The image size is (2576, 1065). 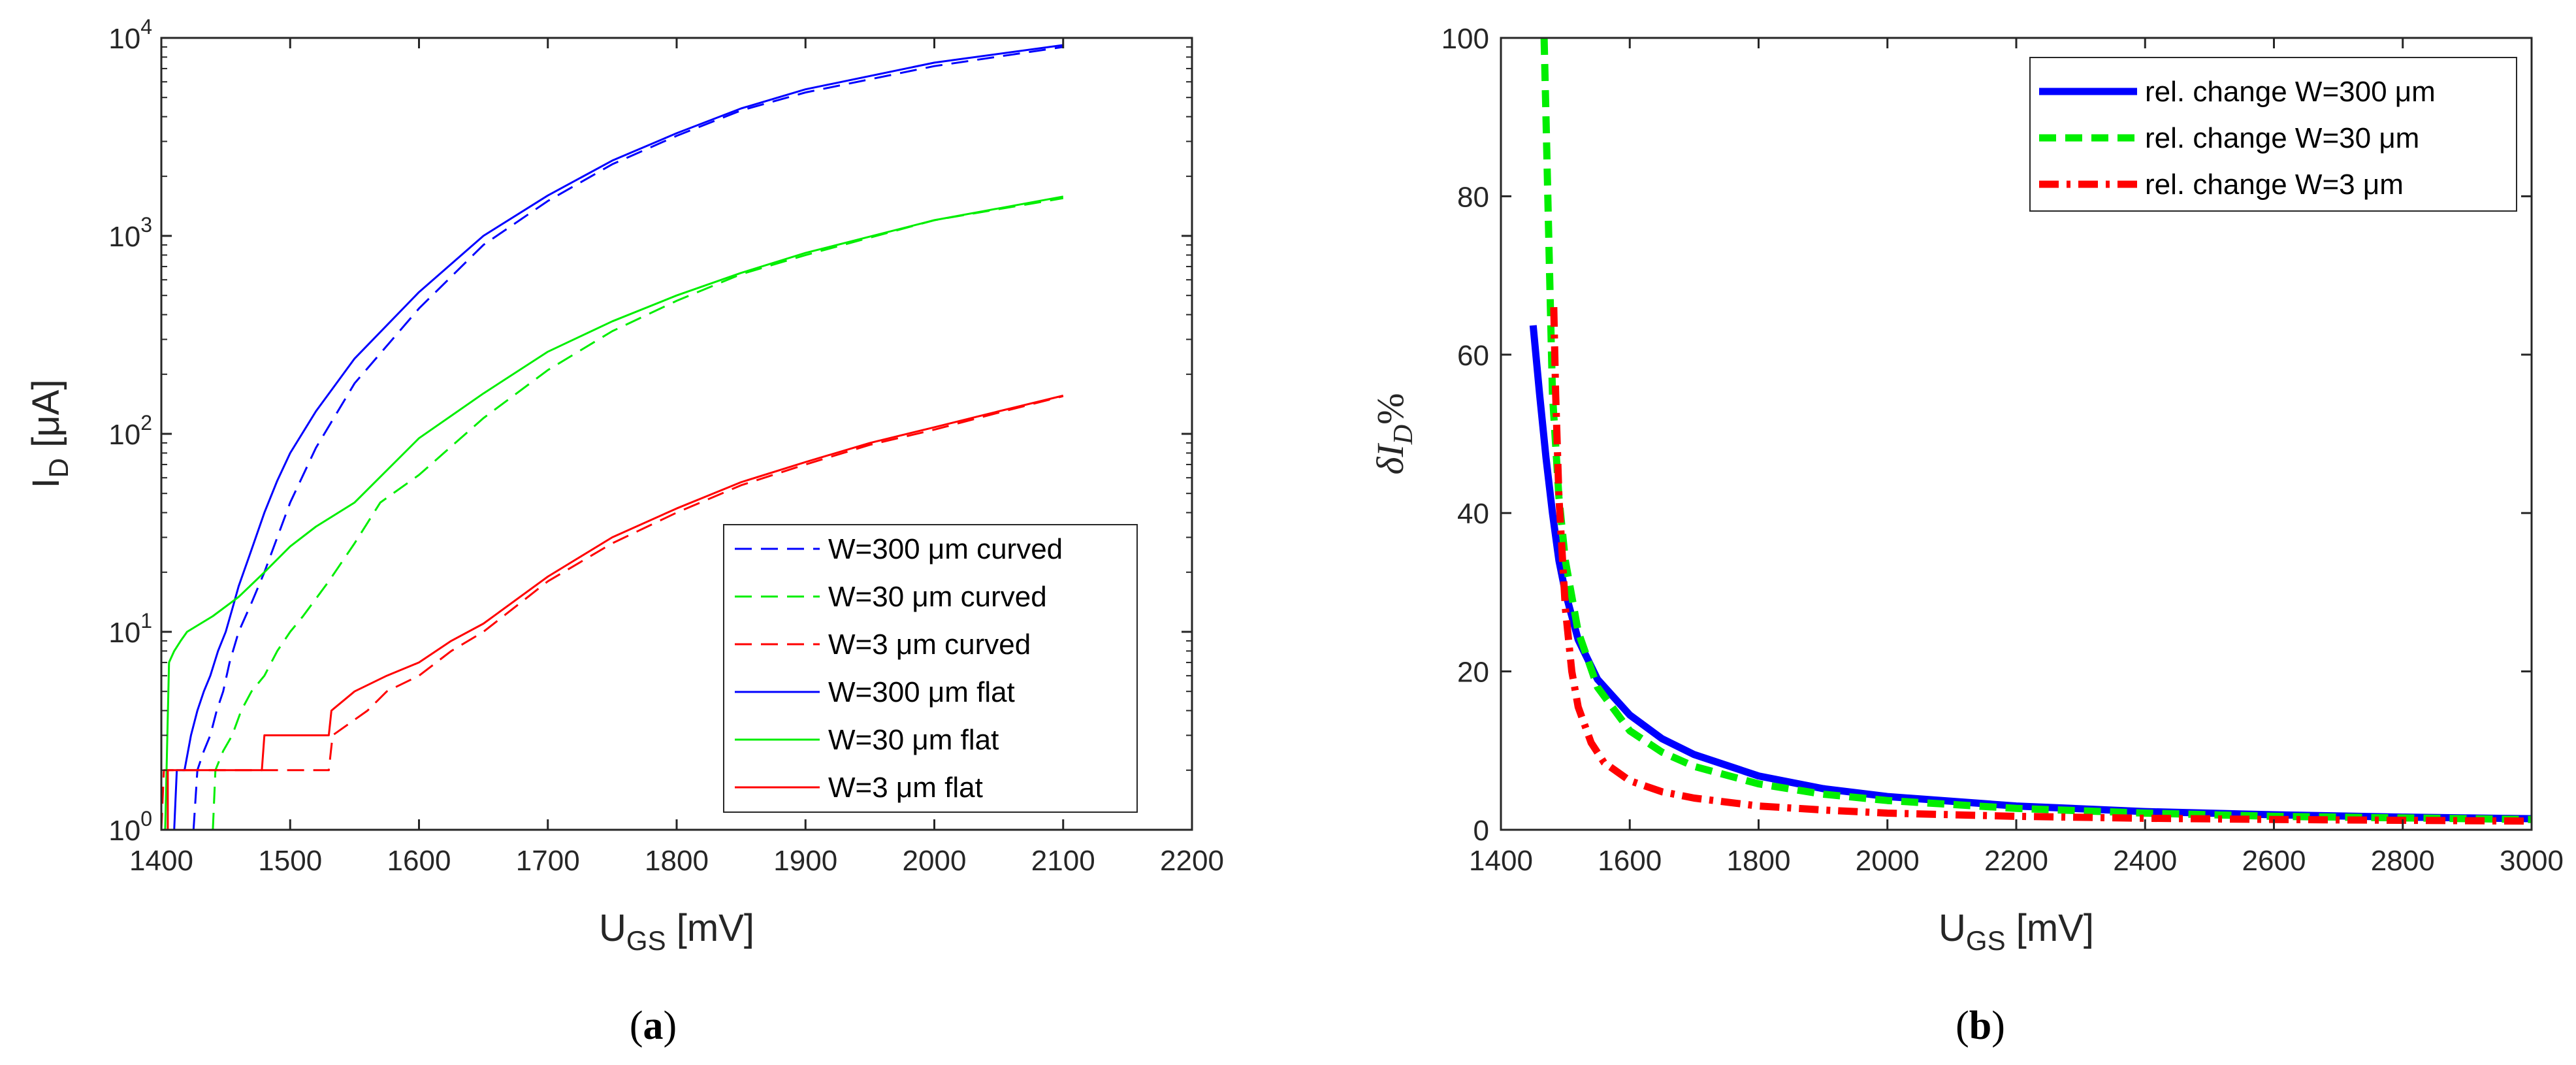 I want to click on panel-a-x-tick-label: 1800, so click(x=677, y=861).